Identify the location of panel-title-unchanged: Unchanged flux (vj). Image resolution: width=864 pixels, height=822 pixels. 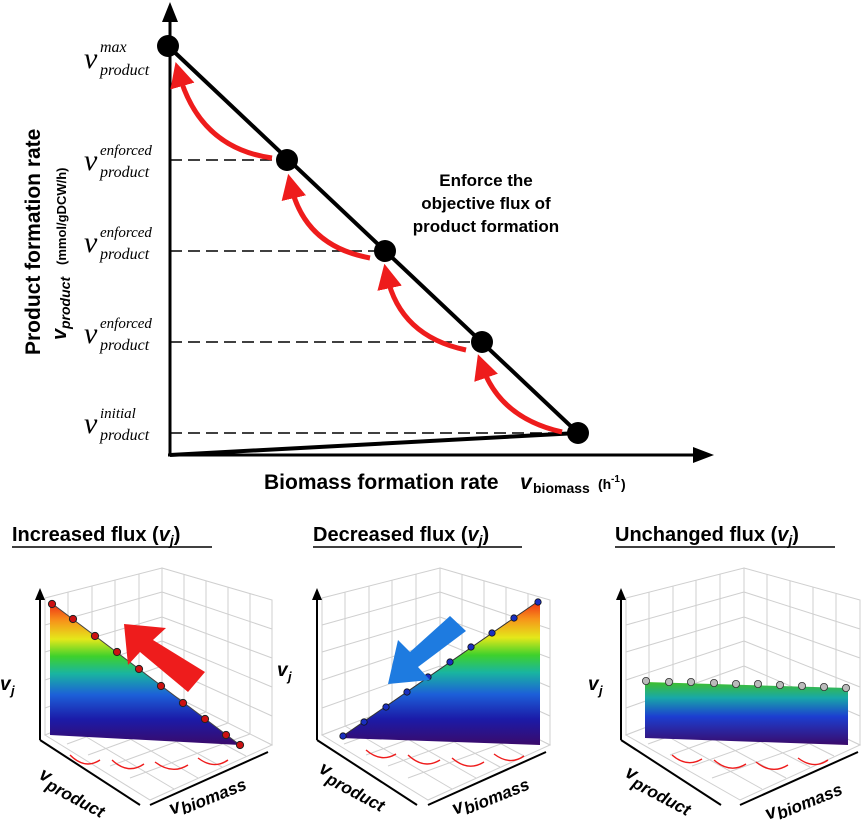
(725, 536).